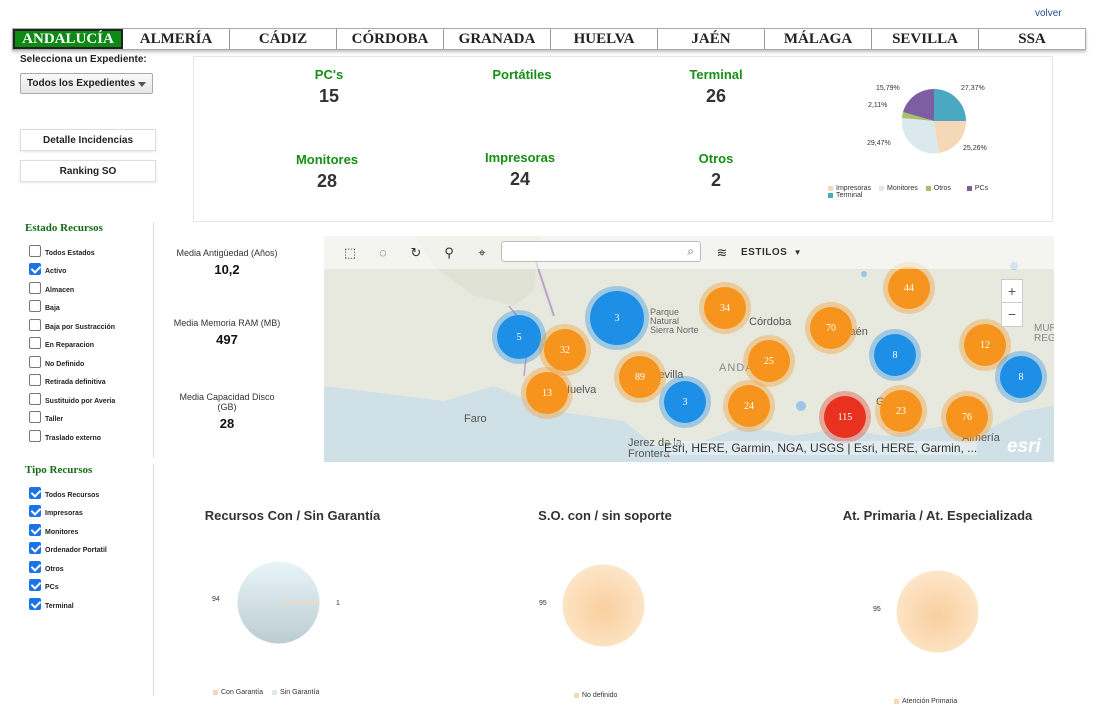  Describe the element at coordinates (283, 39) in the screenshot. I see `tab-cadiz: CÁDIZ` at that location.